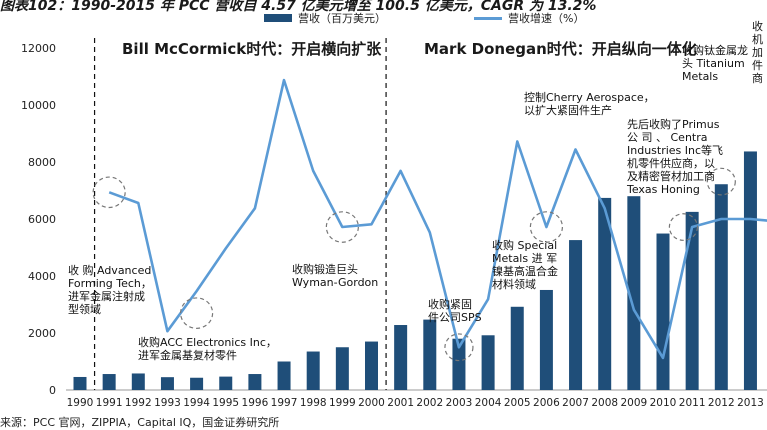 The height and width of the screenshot is (430, 767). Describe the element at coordinates (757, 65) in the screenshot. I see `annotation-line: 件` at that location.